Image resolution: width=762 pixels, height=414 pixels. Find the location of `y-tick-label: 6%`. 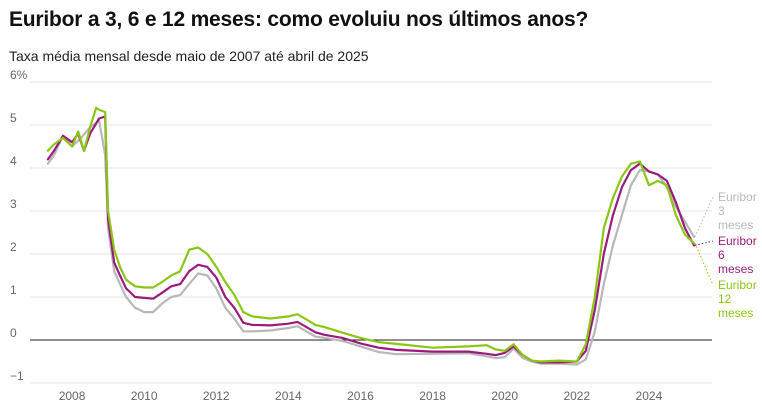

y-tick-label: 6% is located at coordinates (19, 75).